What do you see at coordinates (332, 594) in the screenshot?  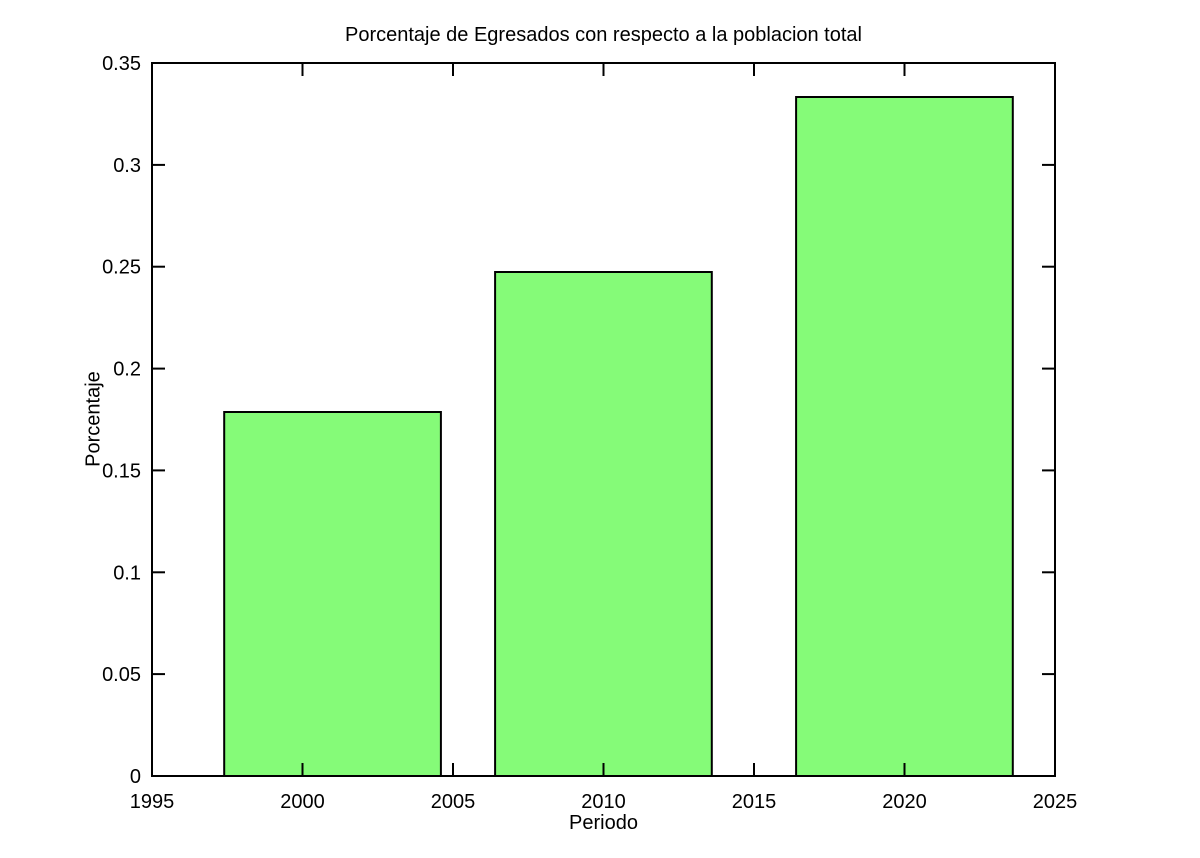 I see `bar-2001` at bounding box center [332, 594].